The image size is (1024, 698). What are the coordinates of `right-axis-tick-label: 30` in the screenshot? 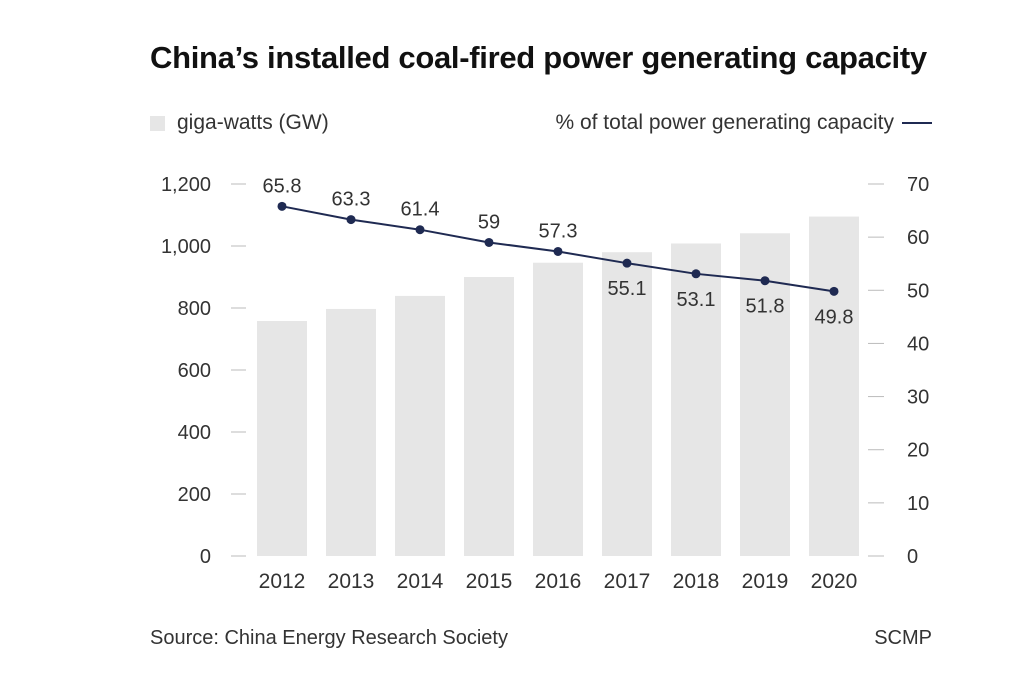 It's located at (918, 398).